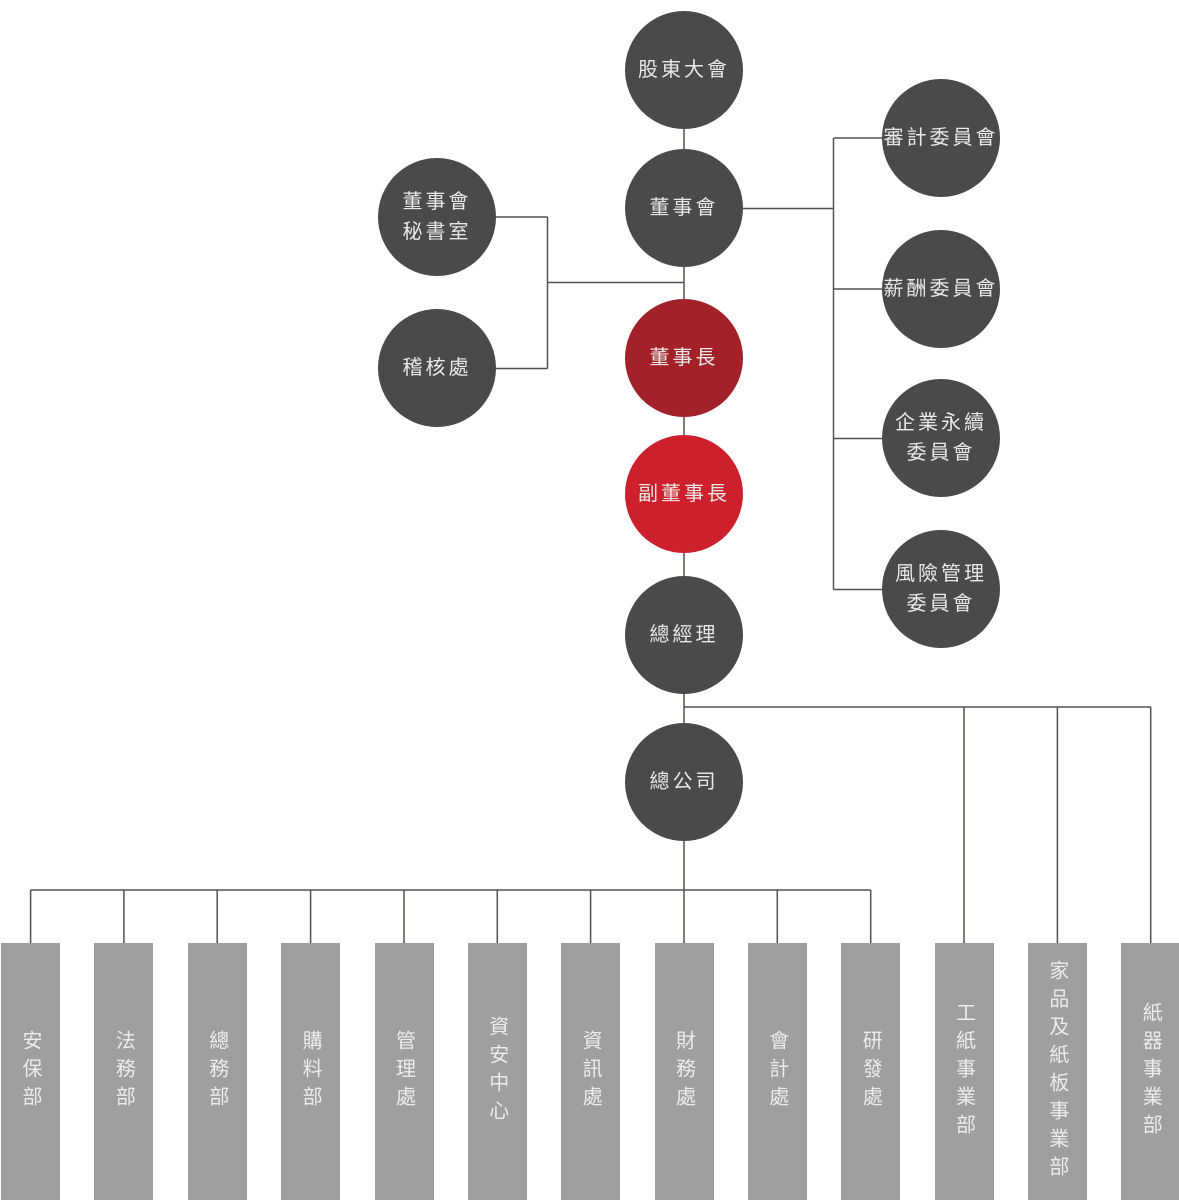 The width and height of the screenshot is (1179, 1200). I want to click on node-label-line: 企業永續, so click(941, 423).